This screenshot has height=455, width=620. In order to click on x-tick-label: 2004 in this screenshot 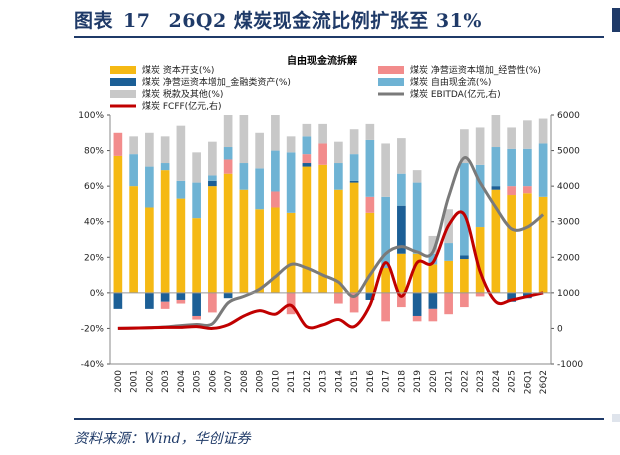, I will do `click(182, 381)`.